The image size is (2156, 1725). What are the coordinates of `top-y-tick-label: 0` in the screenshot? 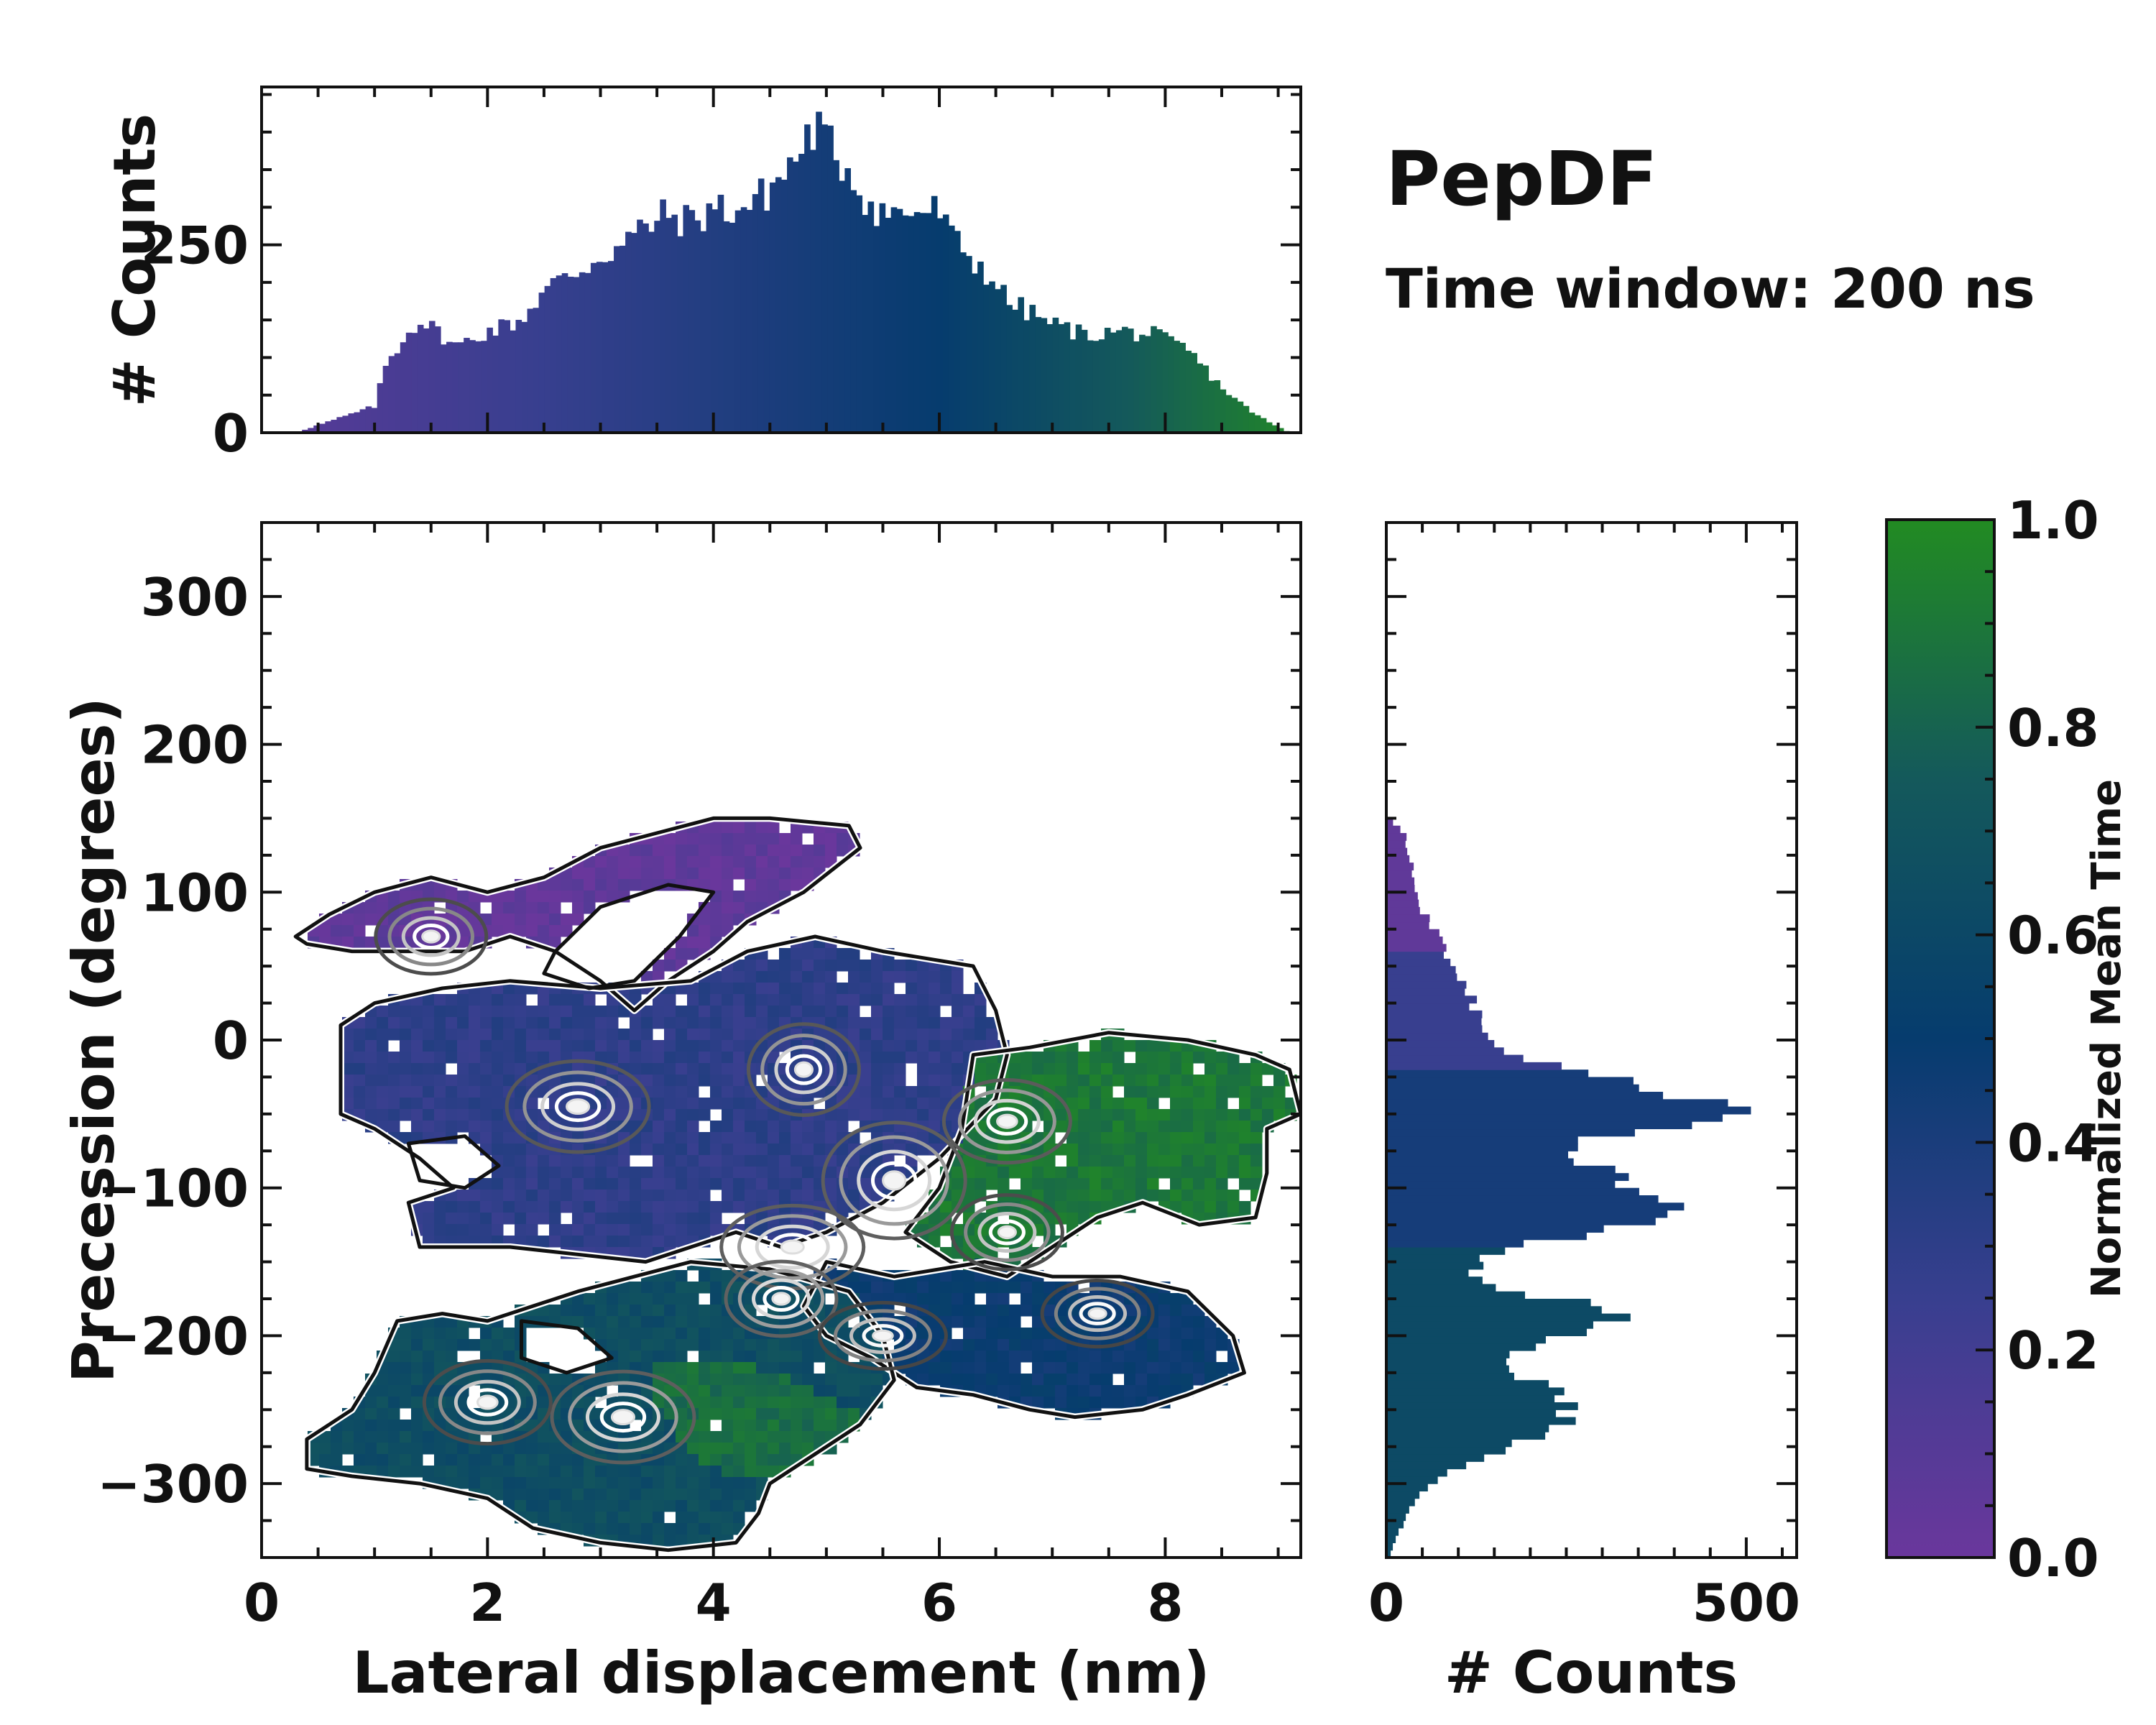 It's located at (231, 433).